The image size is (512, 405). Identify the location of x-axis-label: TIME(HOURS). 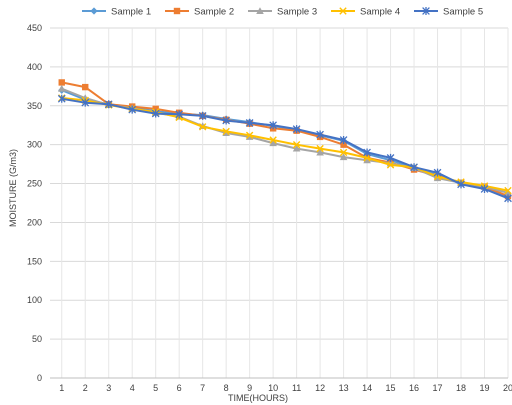
(258, 398).